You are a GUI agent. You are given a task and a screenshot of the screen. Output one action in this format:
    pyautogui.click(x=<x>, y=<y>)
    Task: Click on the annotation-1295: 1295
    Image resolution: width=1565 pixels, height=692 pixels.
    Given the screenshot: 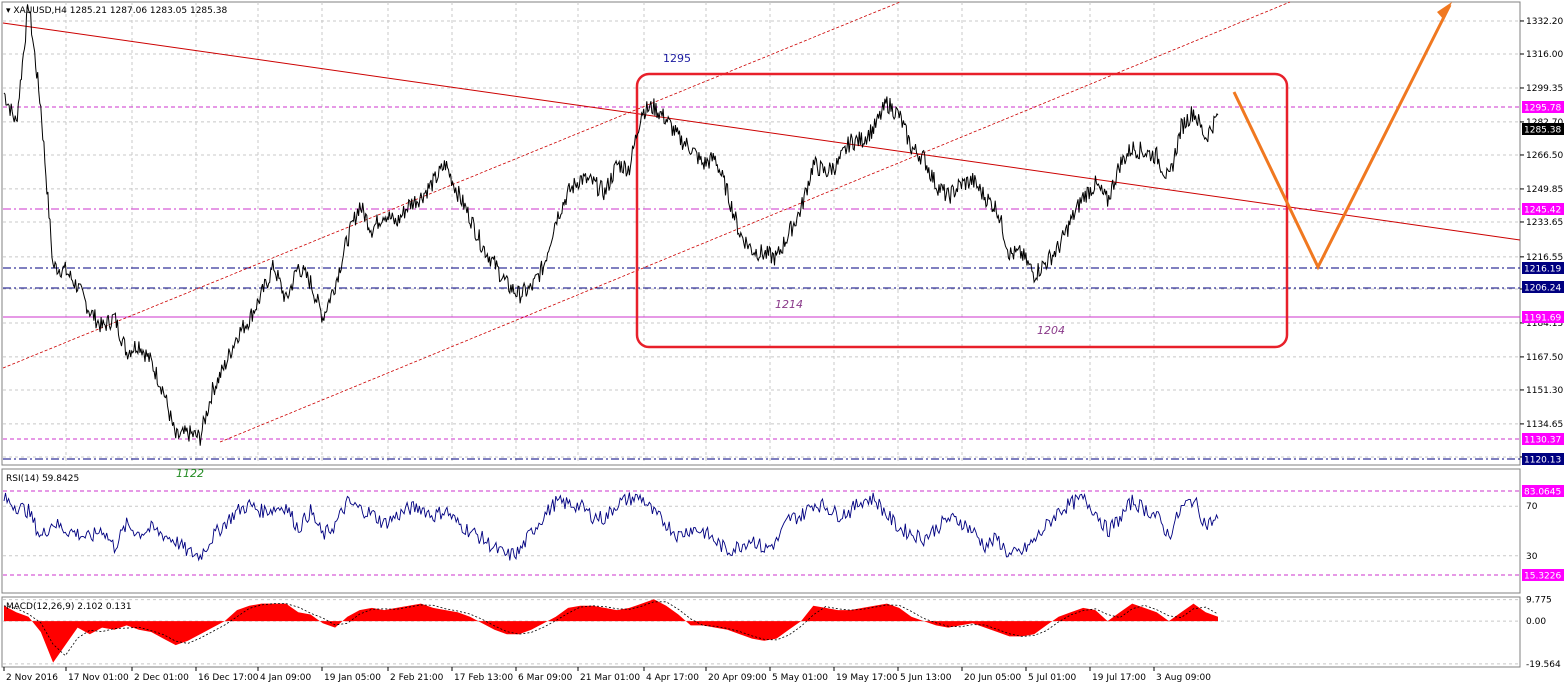 What is the action you would take?
    pyautogui.click(x=677, y=58)
    